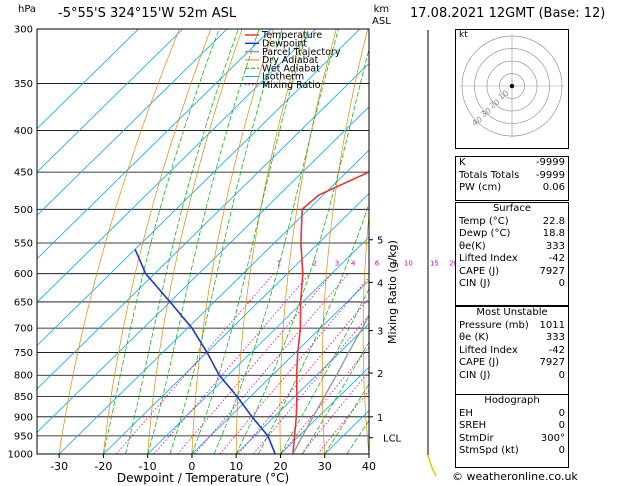  What do you see at coordinates (380, 418) in the screenshot?
I see `km-tick-label: 1` at bounding box center [380, 418].